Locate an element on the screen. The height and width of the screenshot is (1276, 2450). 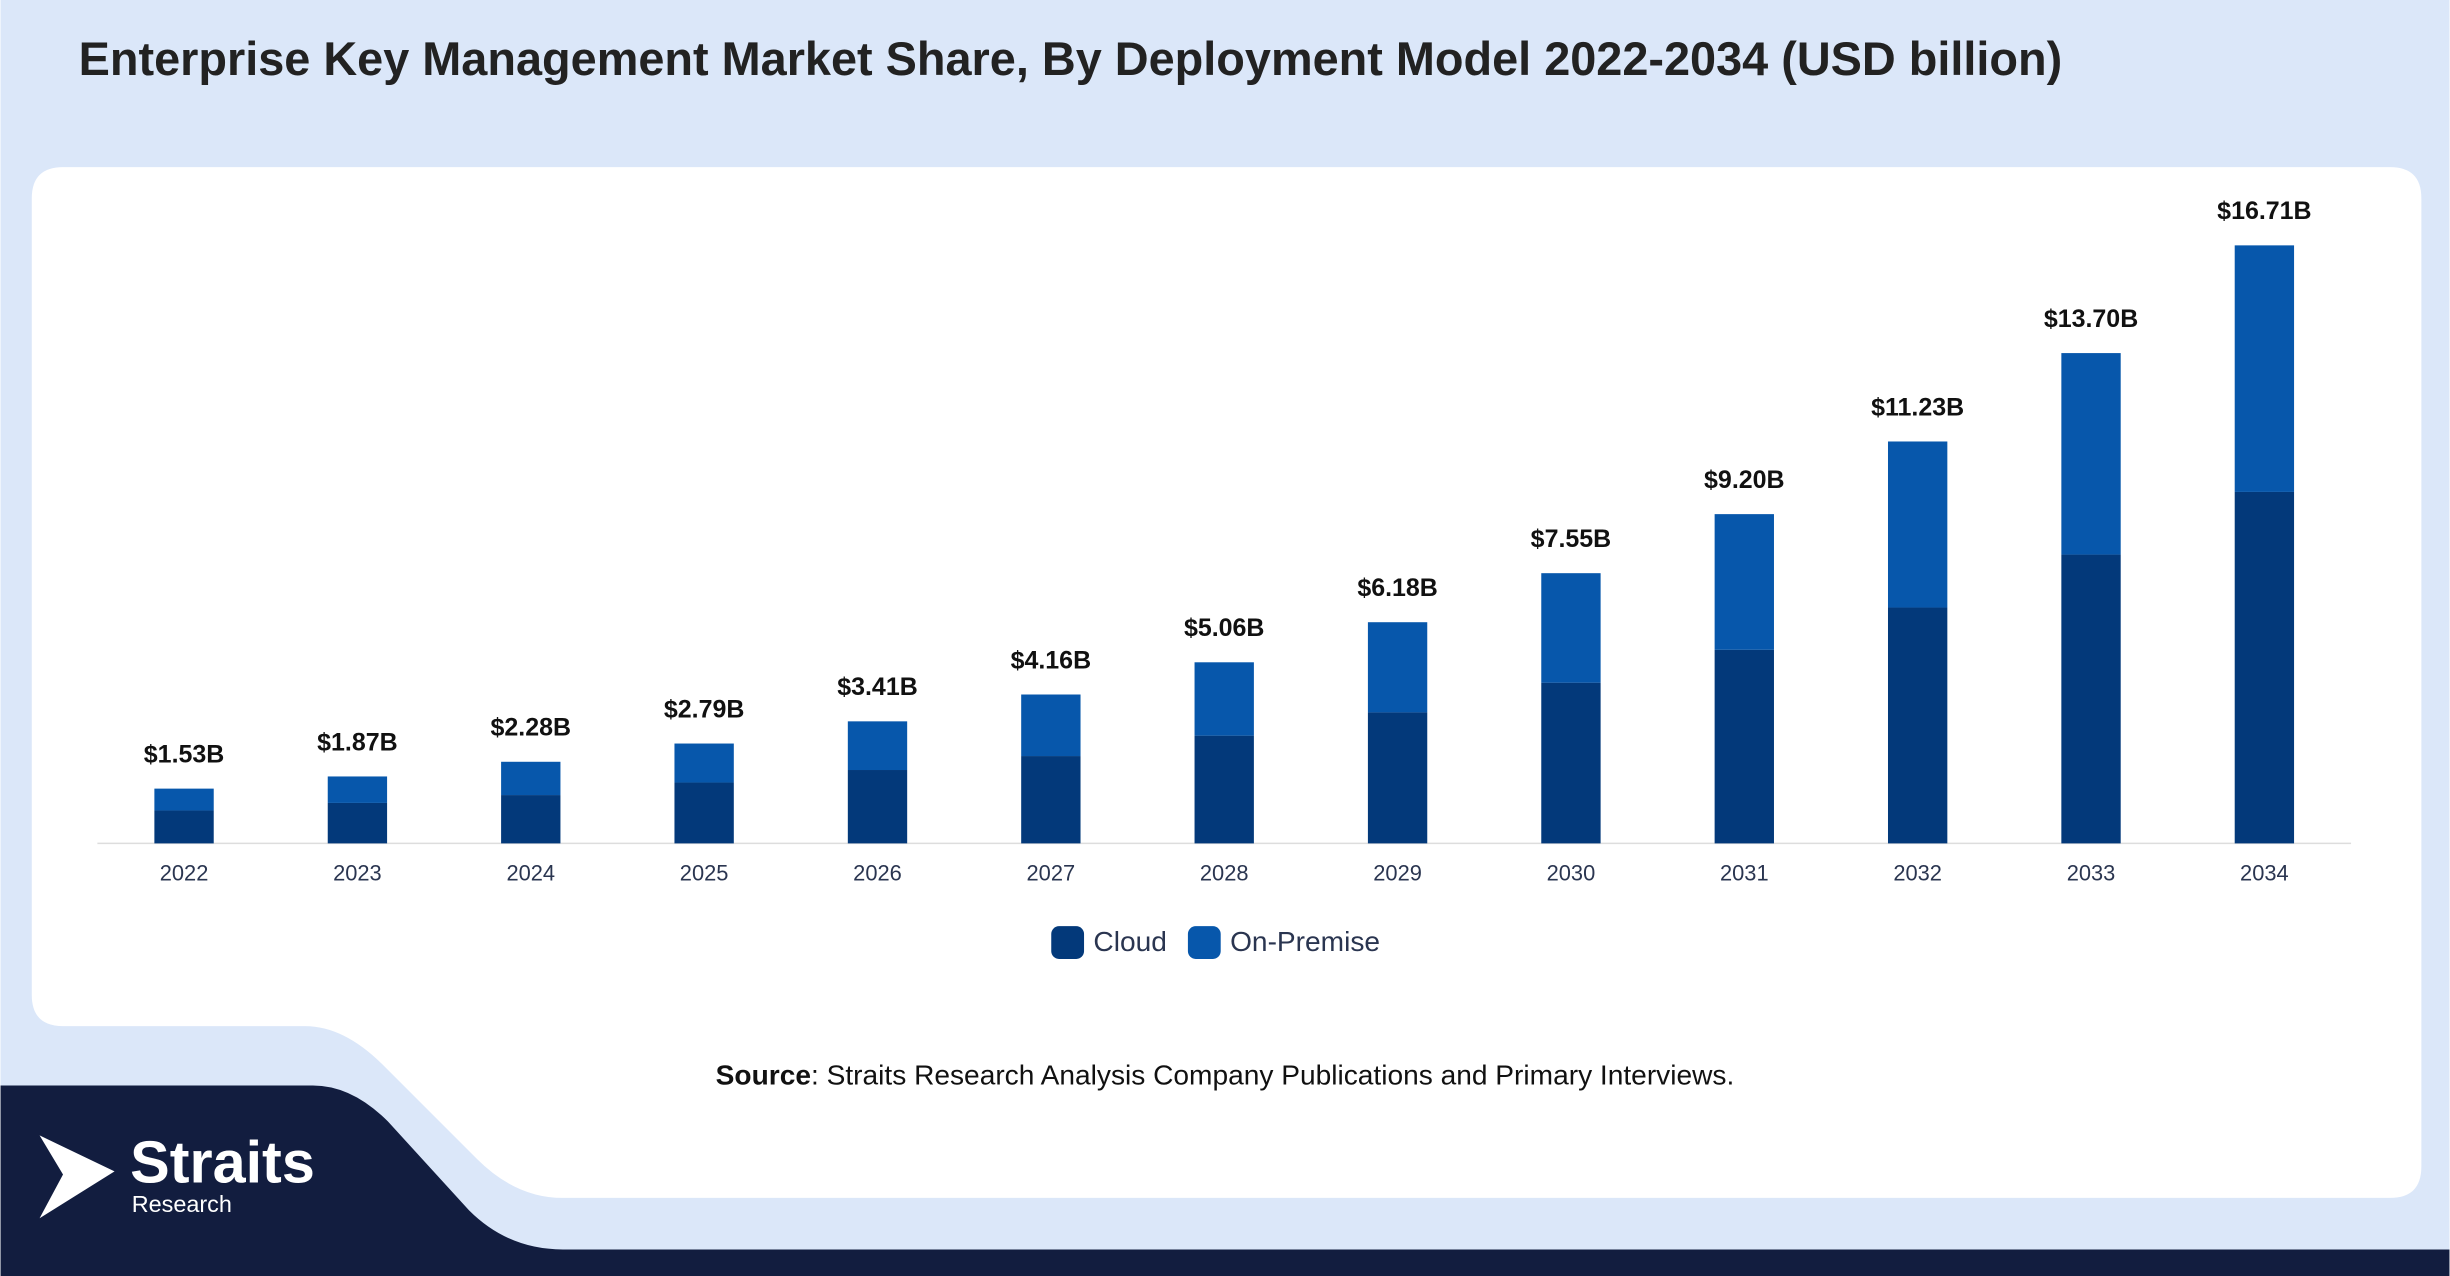
logo-icon is located at coordinates (77, 1177).